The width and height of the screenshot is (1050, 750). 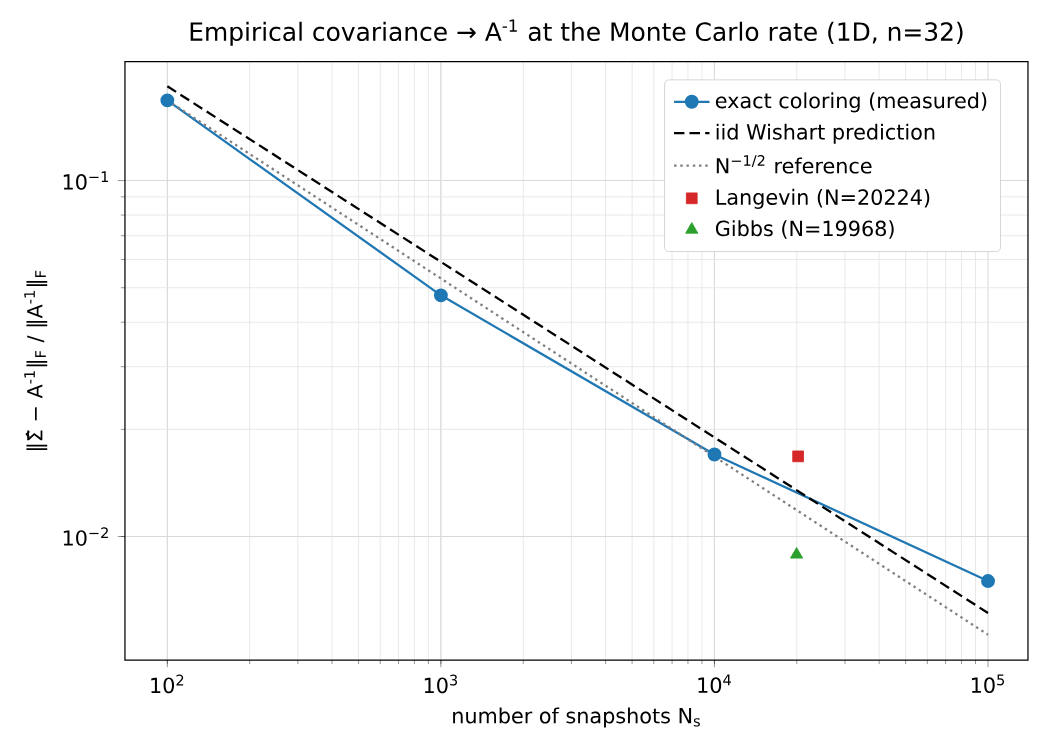 I want to click on legend-label: Langevin (N=20224), so click(x=823, y=198).